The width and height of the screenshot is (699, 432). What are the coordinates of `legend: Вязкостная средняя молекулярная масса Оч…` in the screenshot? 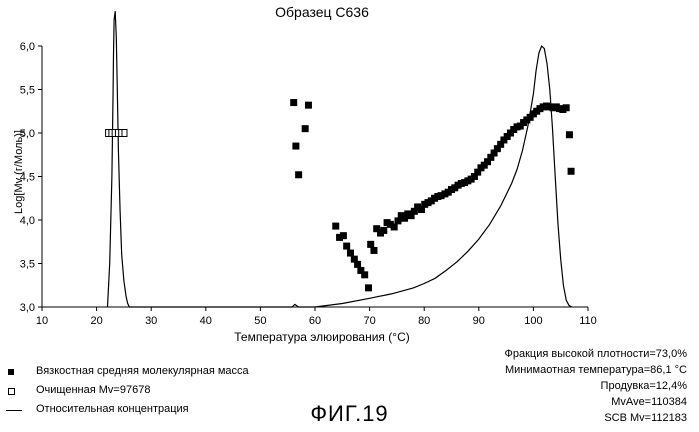 It's located at (127, 390).